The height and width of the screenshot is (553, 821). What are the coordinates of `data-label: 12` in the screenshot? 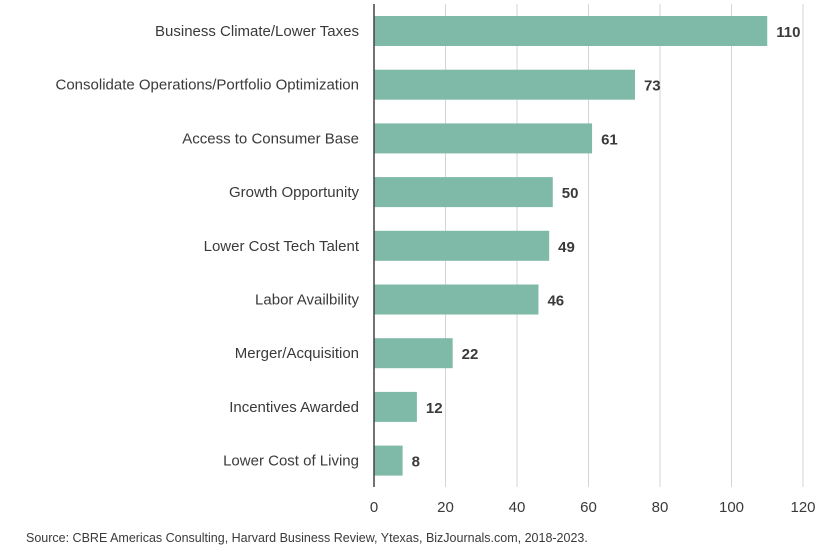 It's located at (434, 408).